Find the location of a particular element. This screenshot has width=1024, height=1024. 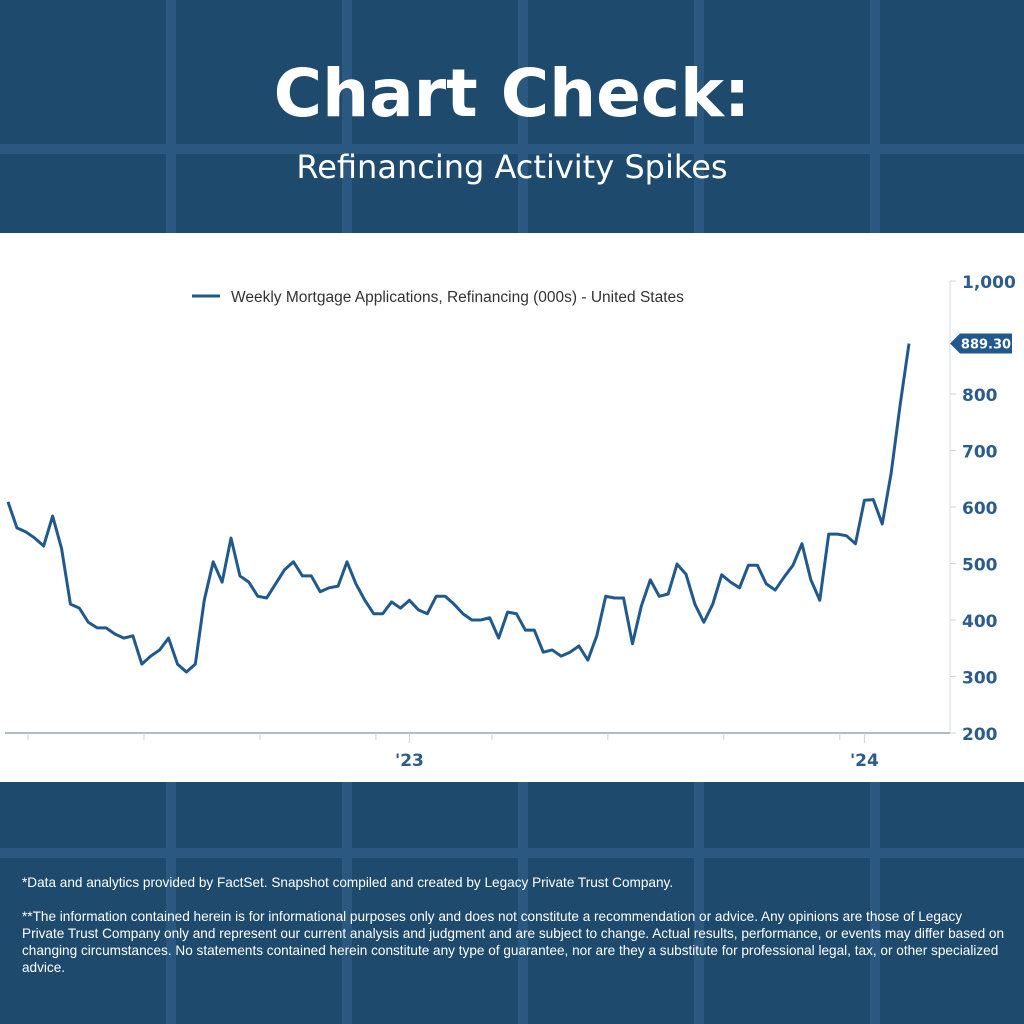

y-tick-label: 1,000 is located at coordinates (989, 283).